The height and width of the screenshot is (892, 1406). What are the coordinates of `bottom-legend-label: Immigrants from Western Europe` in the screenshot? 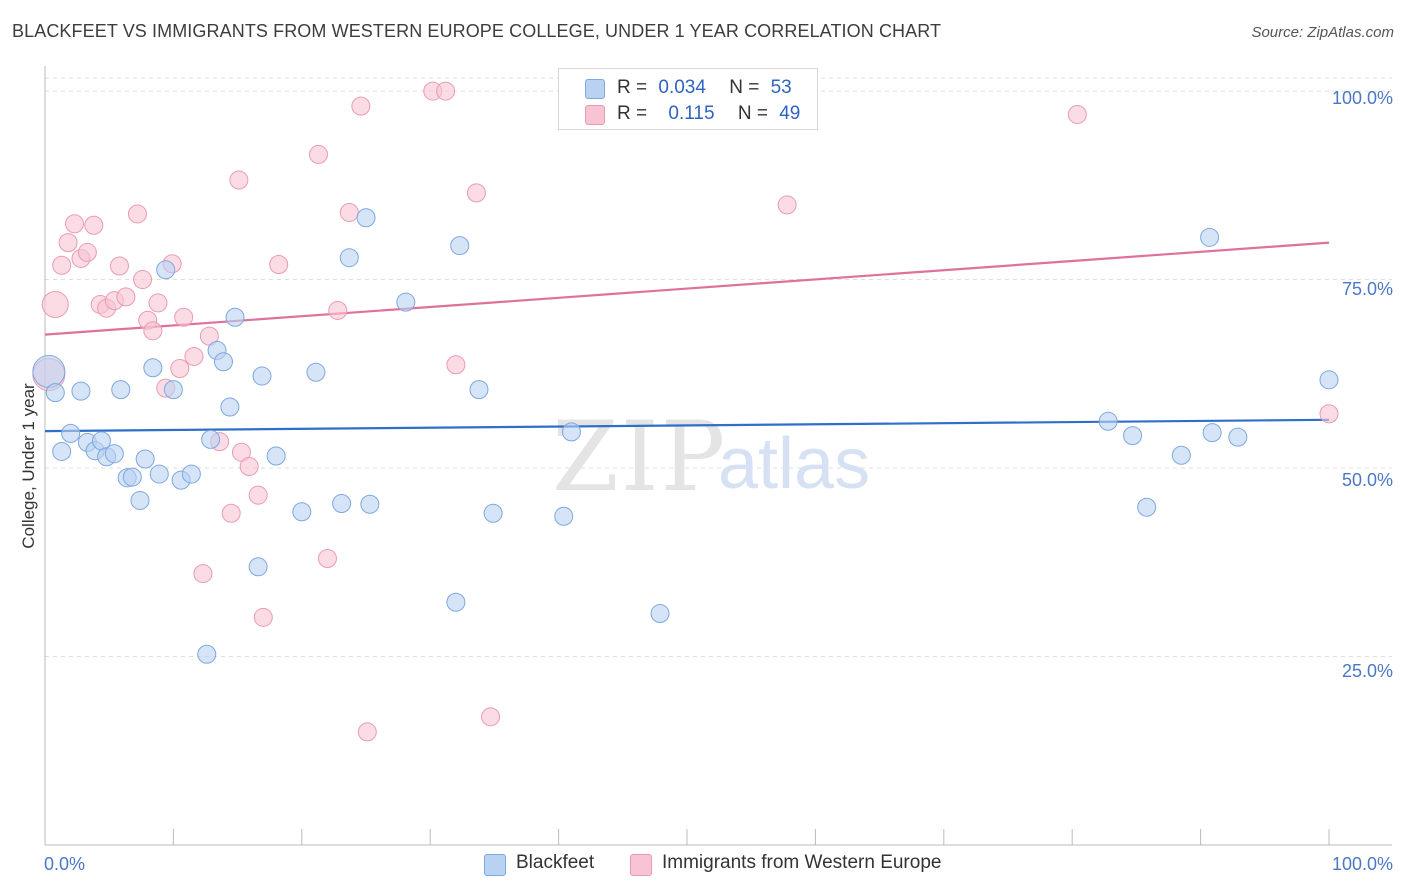 It's located at (802, 862).